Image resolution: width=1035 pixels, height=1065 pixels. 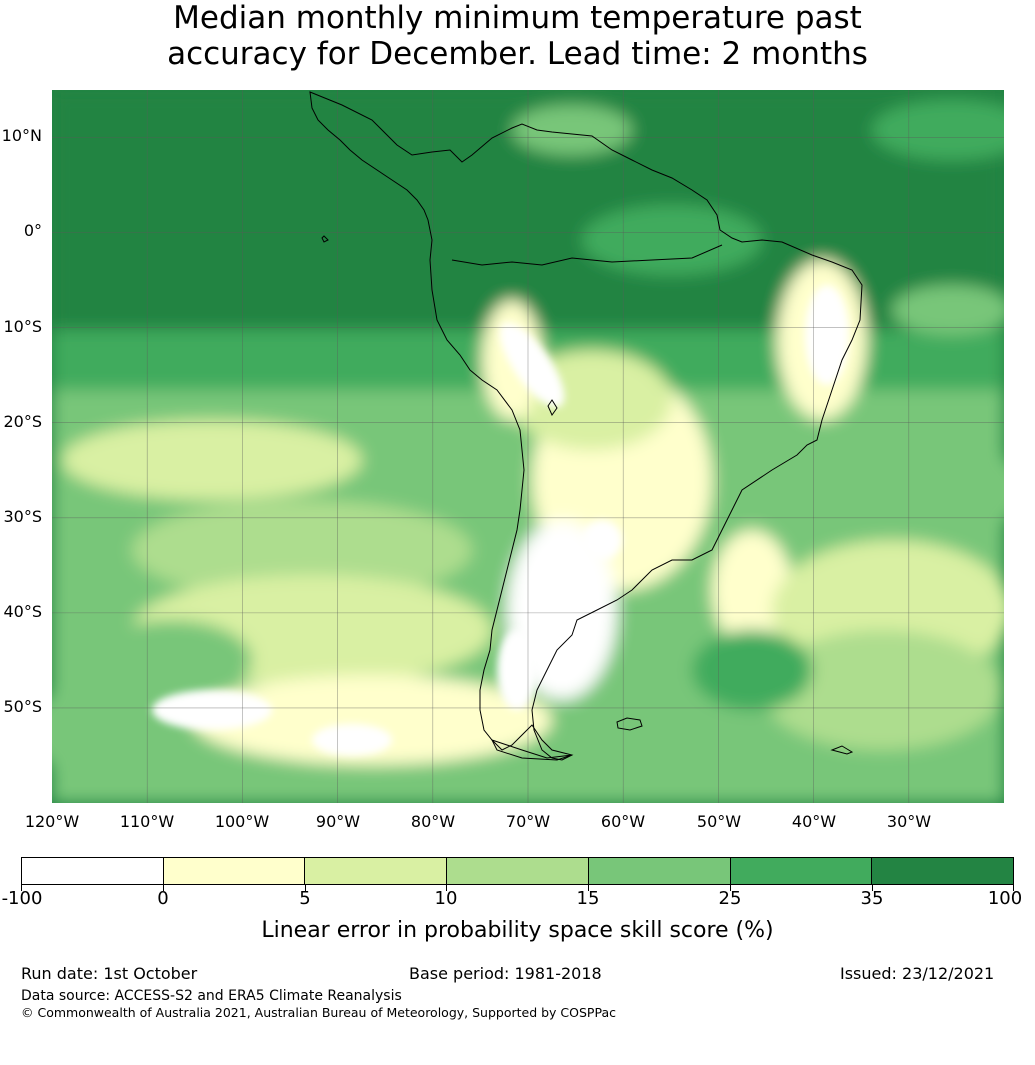 What do you see at coordinates (22, 516) in the screenshot?
I see `lat-label-30s: 30°S` at bounding box center [22, 516].